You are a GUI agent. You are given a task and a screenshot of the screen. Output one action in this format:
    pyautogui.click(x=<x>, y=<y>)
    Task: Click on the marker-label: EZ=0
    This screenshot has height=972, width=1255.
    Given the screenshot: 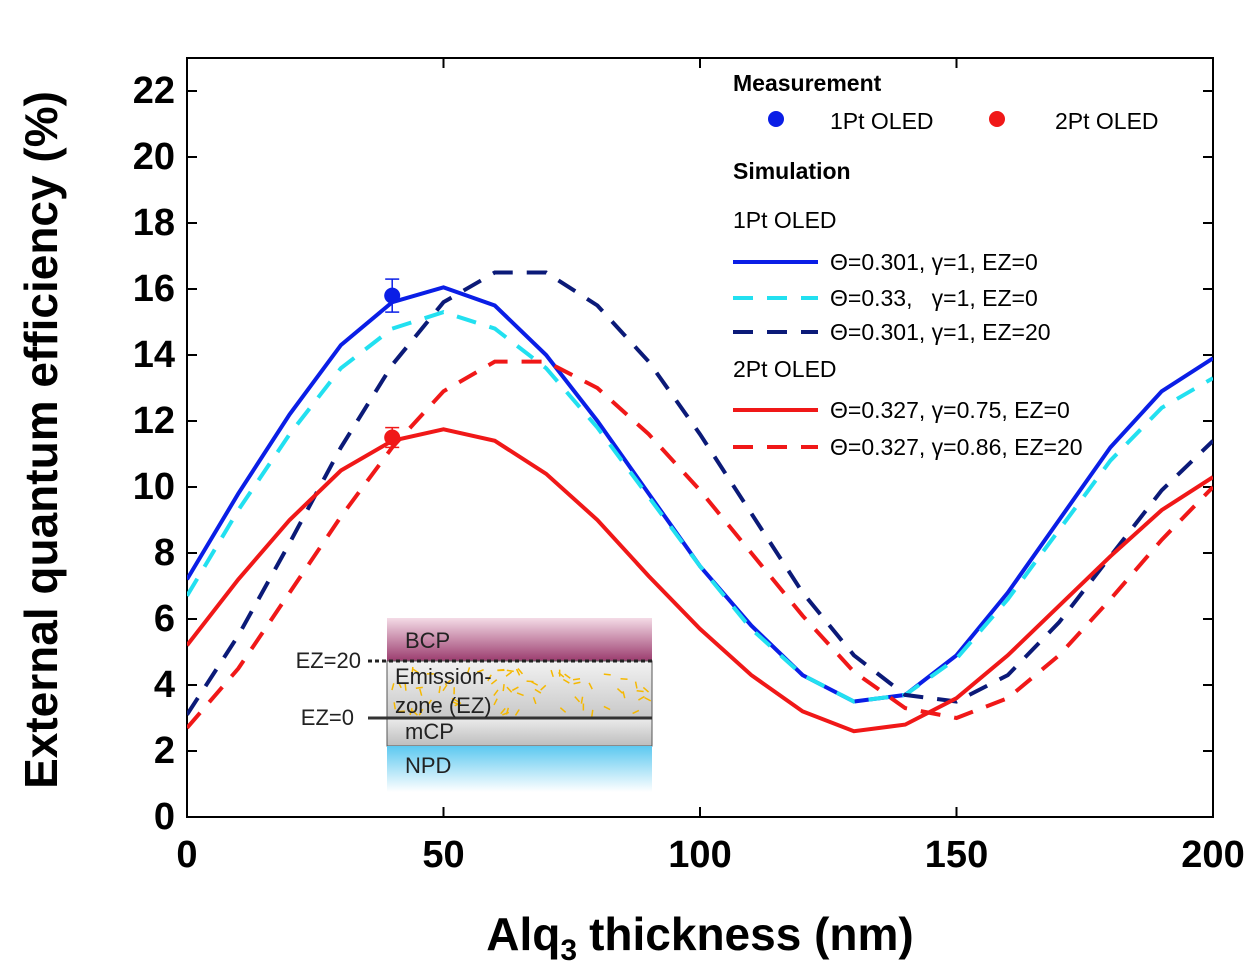 What is the action you would take?
    pyautogui.click(x=327, y=717)
    